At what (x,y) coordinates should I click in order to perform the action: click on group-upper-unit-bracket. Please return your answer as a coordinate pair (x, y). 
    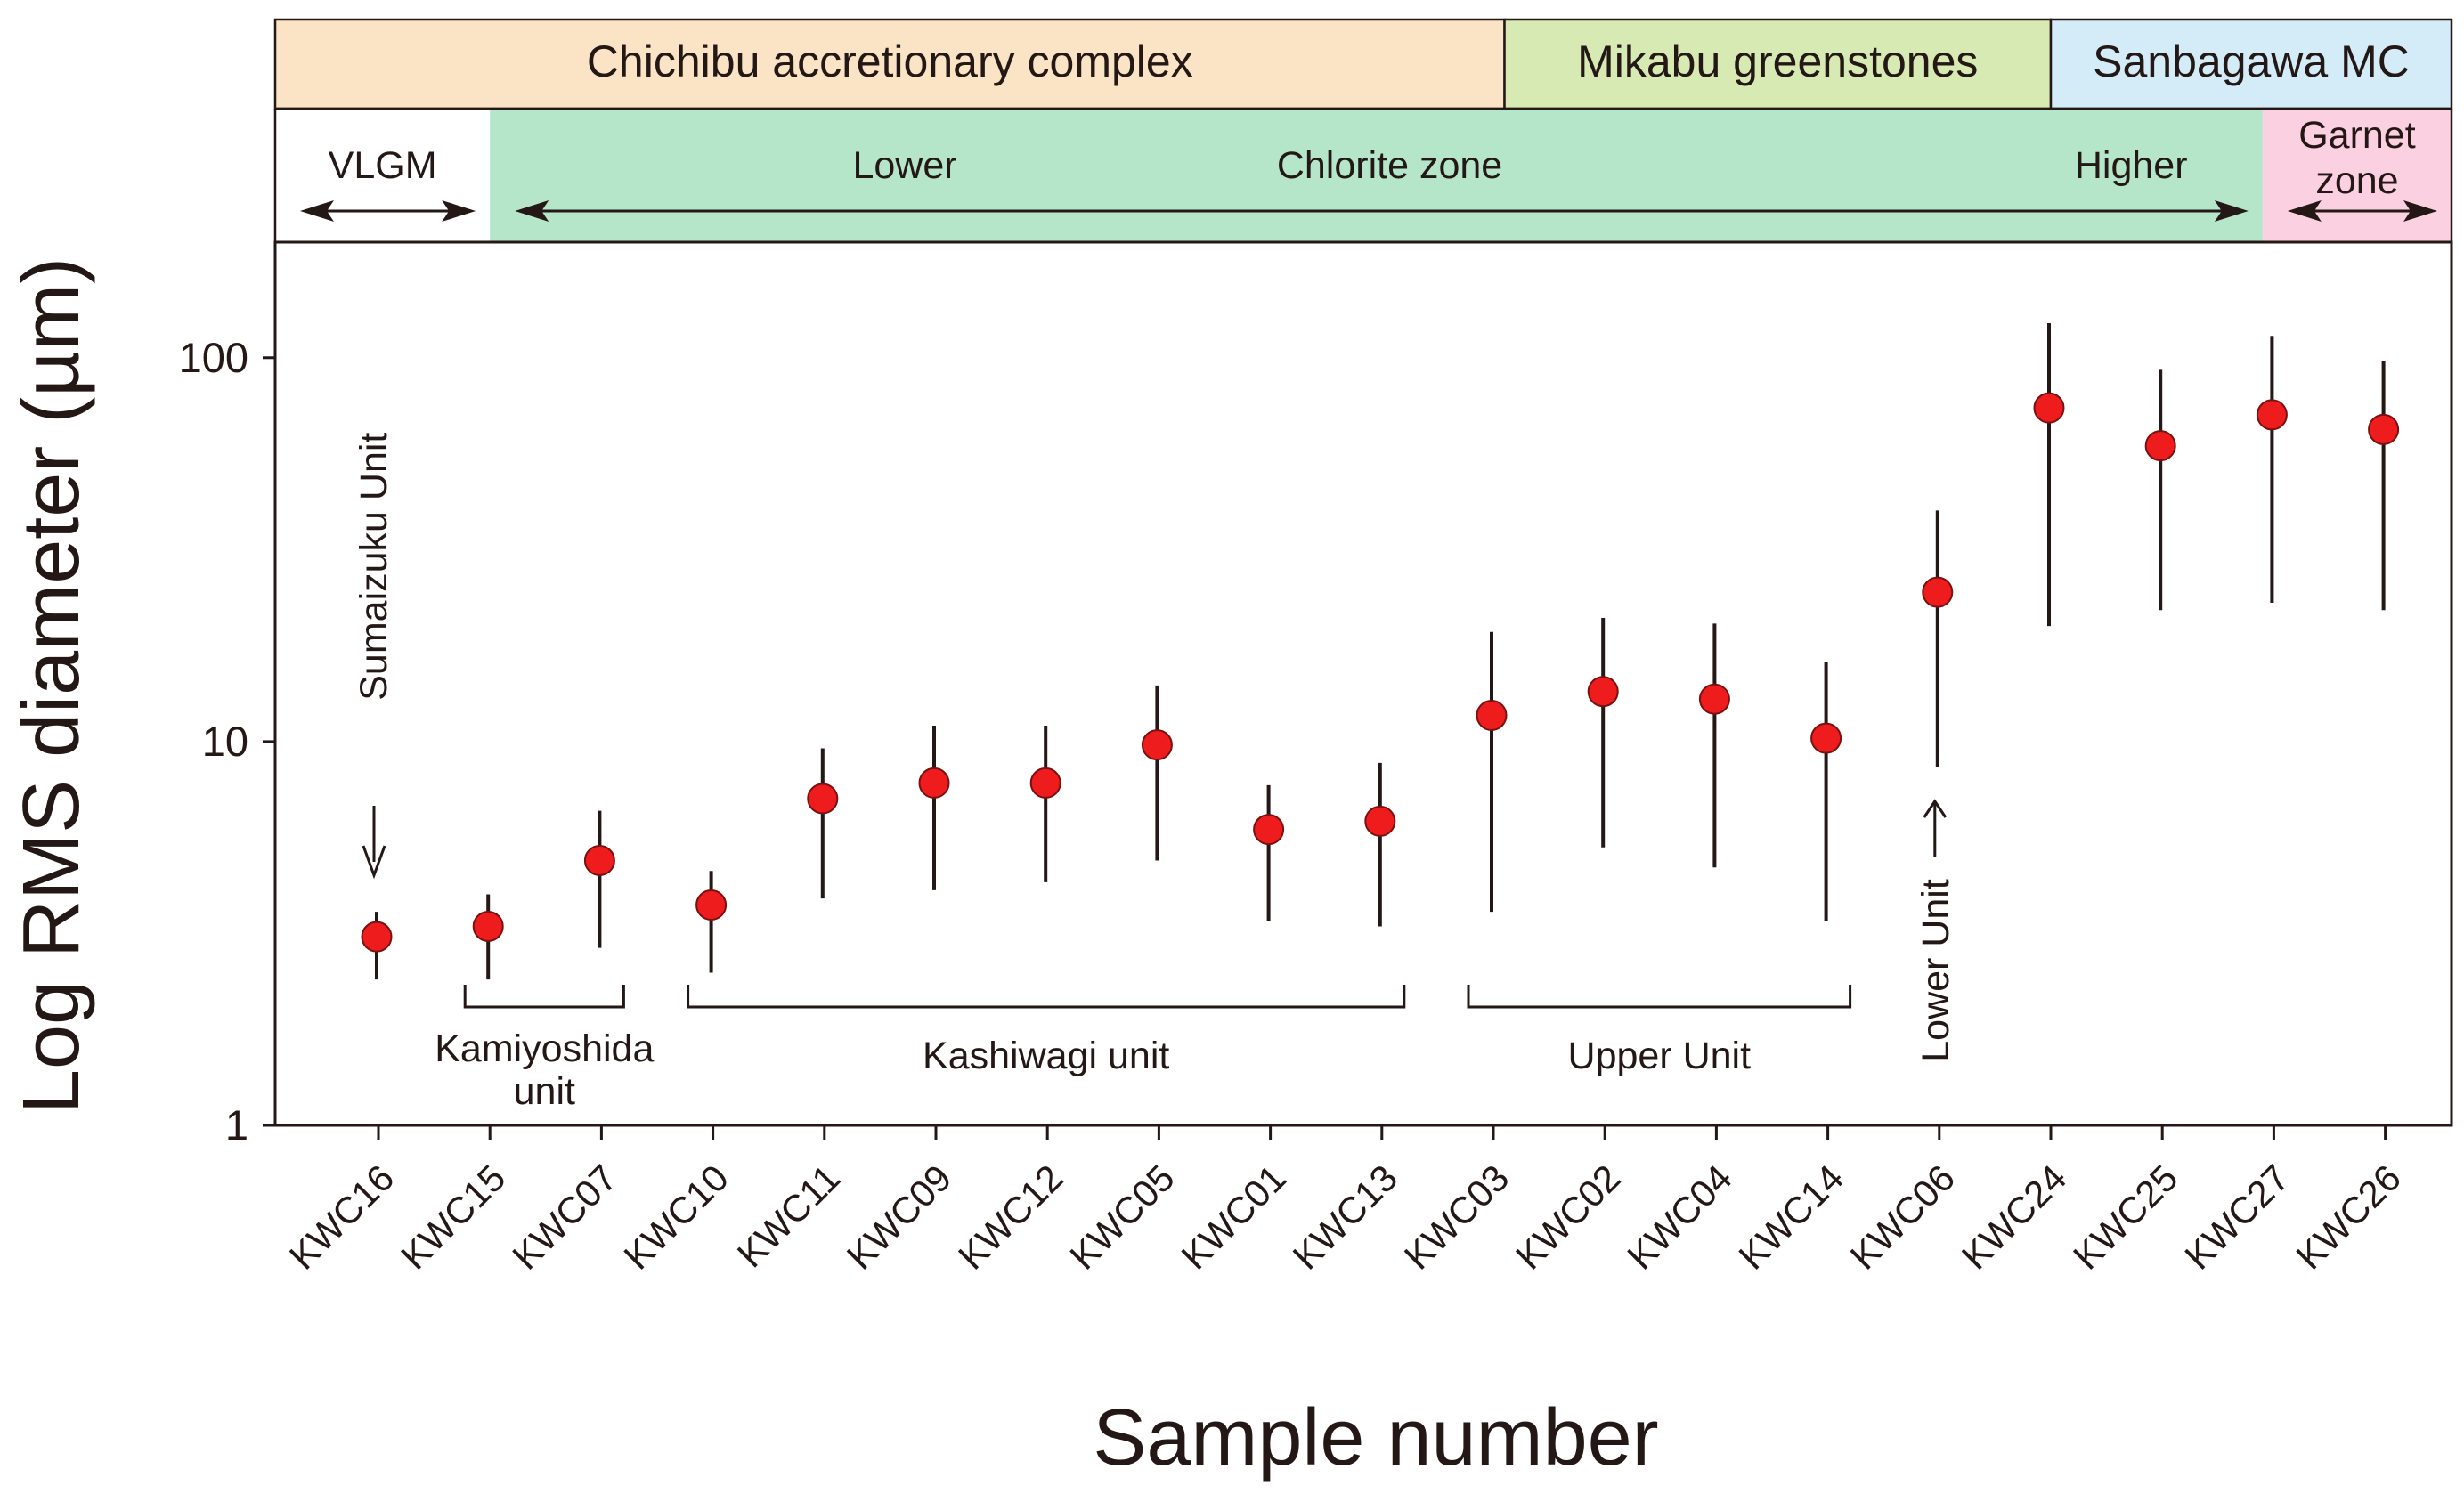
    Looking at the image, I should click on (1659, 997).